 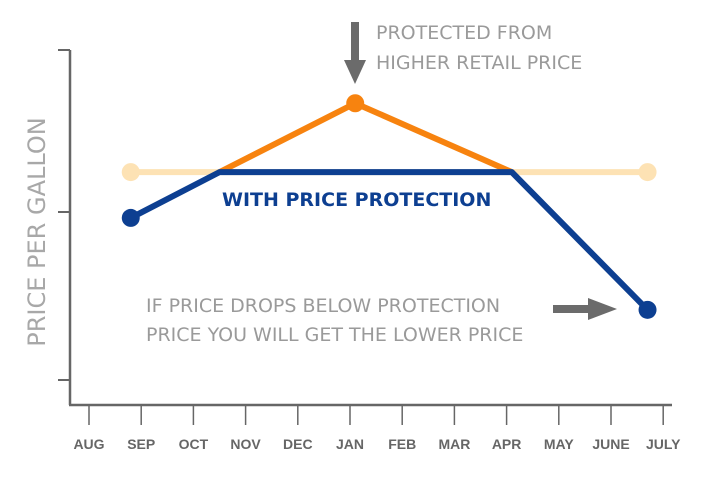 I want to click on x-tick-label: JUNE, so click(x=610, y=444).